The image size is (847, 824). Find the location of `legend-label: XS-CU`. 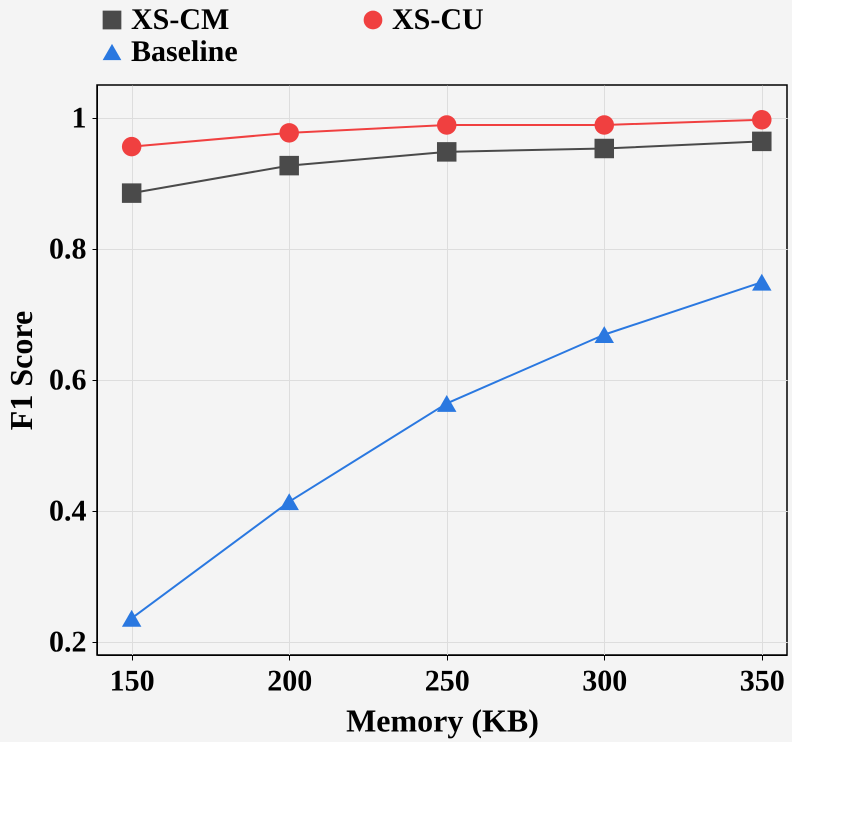

legend-label: XS-CU is located at coordinates (438, 19).